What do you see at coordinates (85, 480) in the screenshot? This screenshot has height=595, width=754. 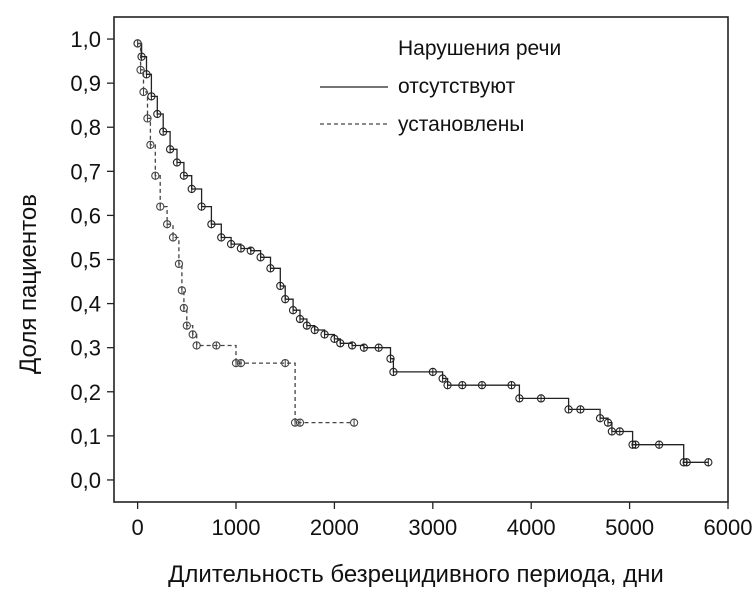 I see `y-tick-label: 0,0` at bounding box center [85, 480].